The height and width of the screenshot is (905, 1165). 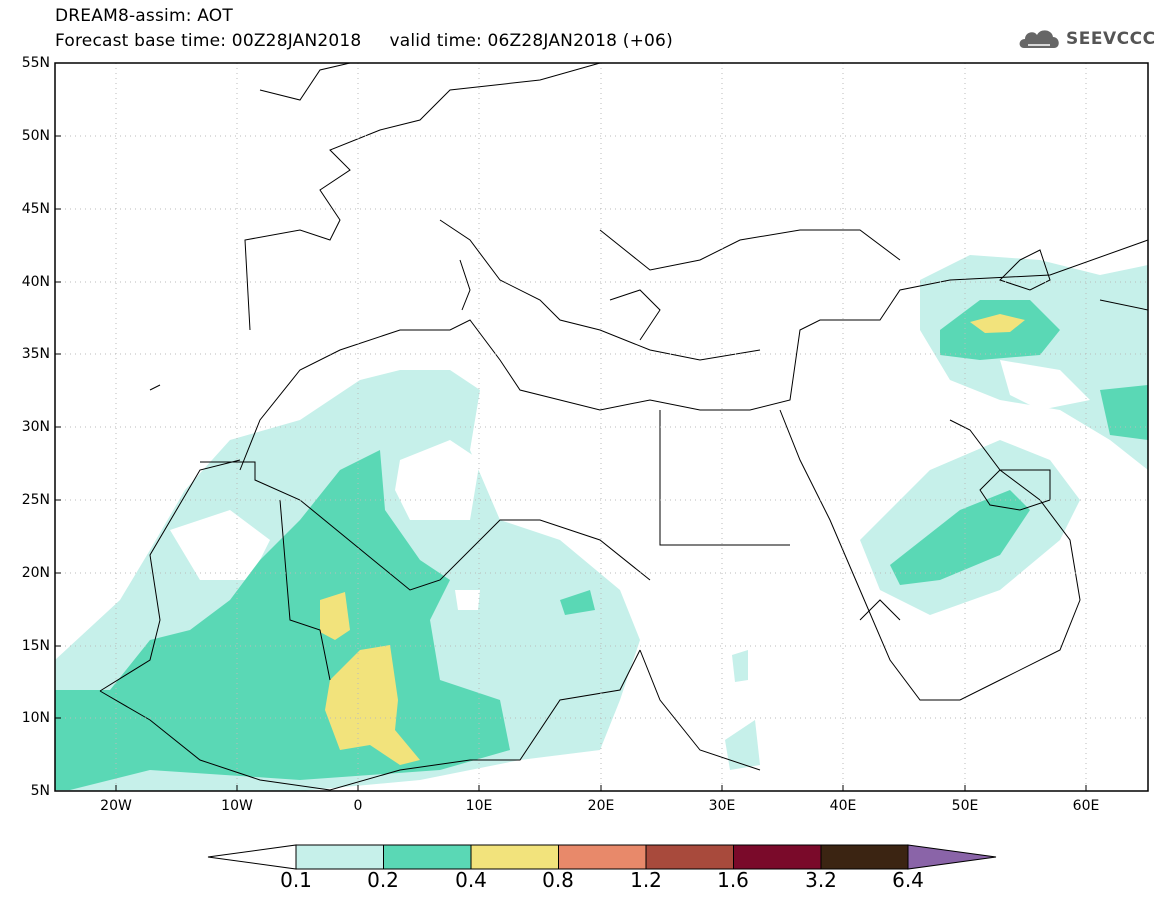 What do you see at coordinates (908, 880) in the screenshot?
I see `colorbar-label: 6.4` at bounding box center [908, 880].